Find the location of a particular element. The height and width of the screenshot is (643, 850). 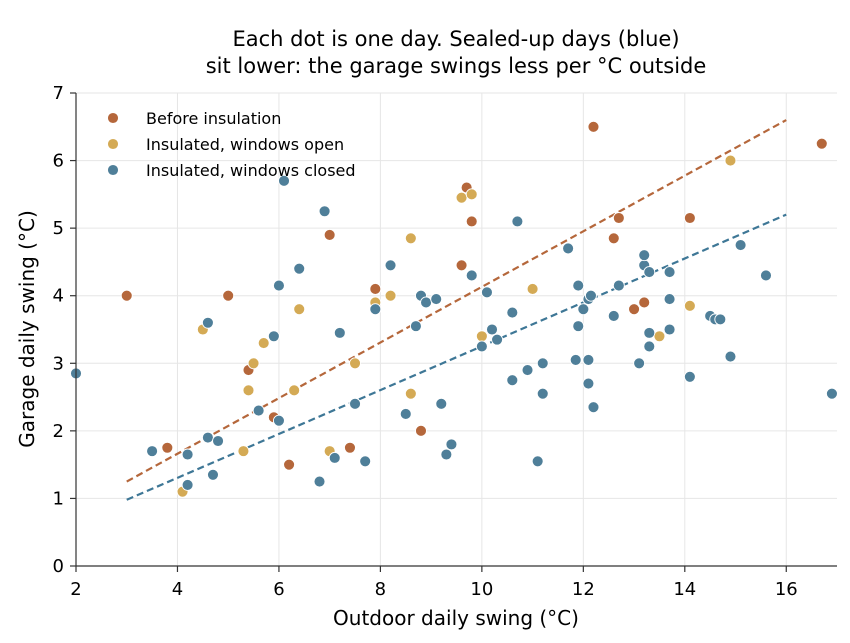

x-tick-label: 6 is located at coordinates (278, 589).